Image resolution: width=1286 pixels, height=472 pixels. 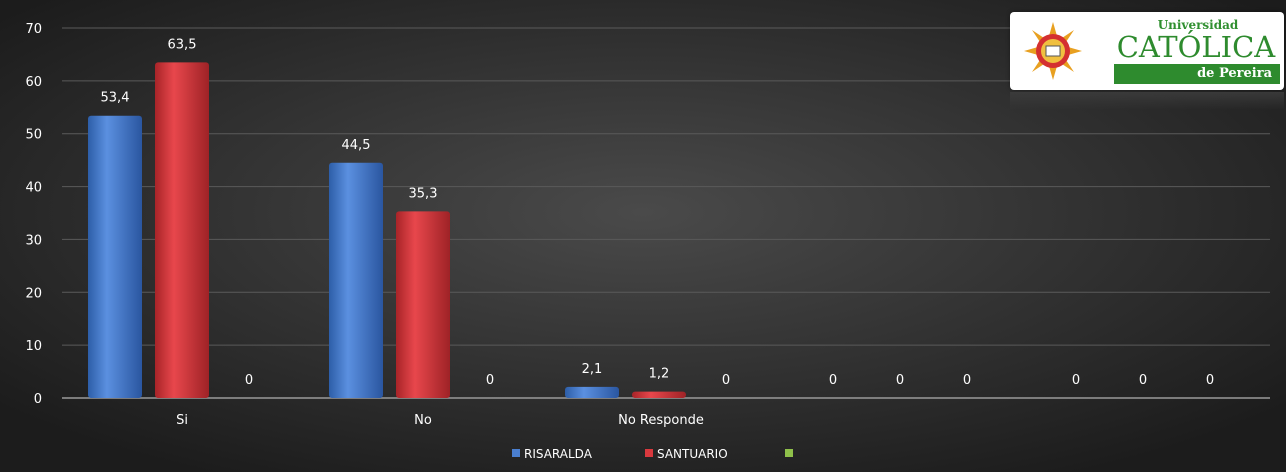 I want to click on data-label: 1,2, so click(x=659, y=374).